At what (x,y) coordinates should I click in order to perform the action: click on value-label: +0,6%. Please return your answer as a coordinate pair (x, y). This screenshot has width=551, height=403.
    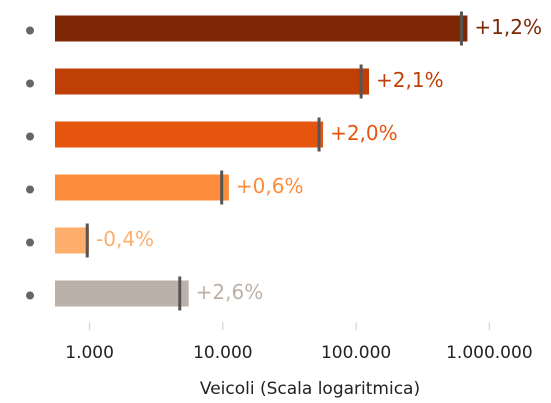
    Looking at the image, I should click on (270, 186).